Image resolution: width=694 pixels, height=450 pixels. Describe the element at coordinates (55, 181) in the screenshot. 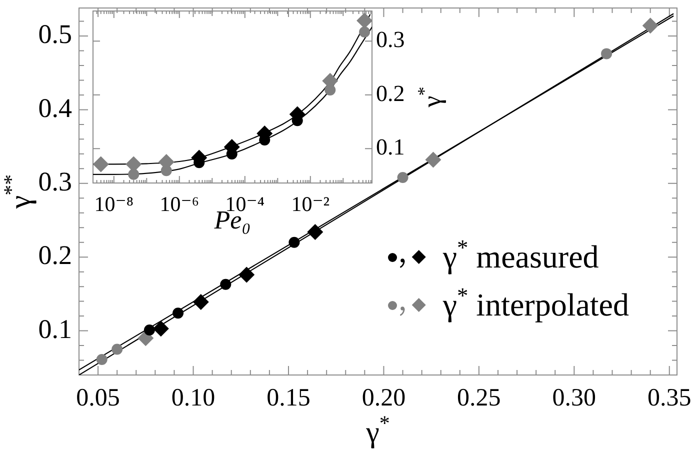

I see `y-tick-label: 0.3` at that location.